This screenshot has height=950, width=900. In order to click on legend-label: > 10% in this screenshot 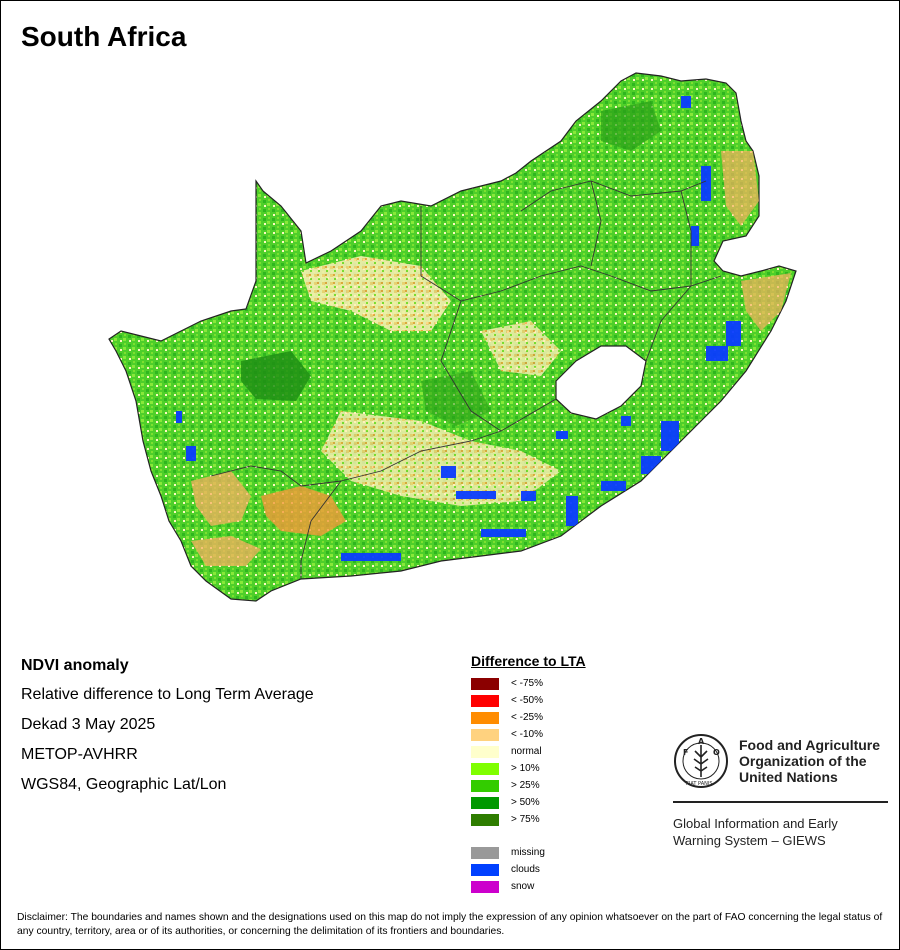, I will do `click(525, 768)`.